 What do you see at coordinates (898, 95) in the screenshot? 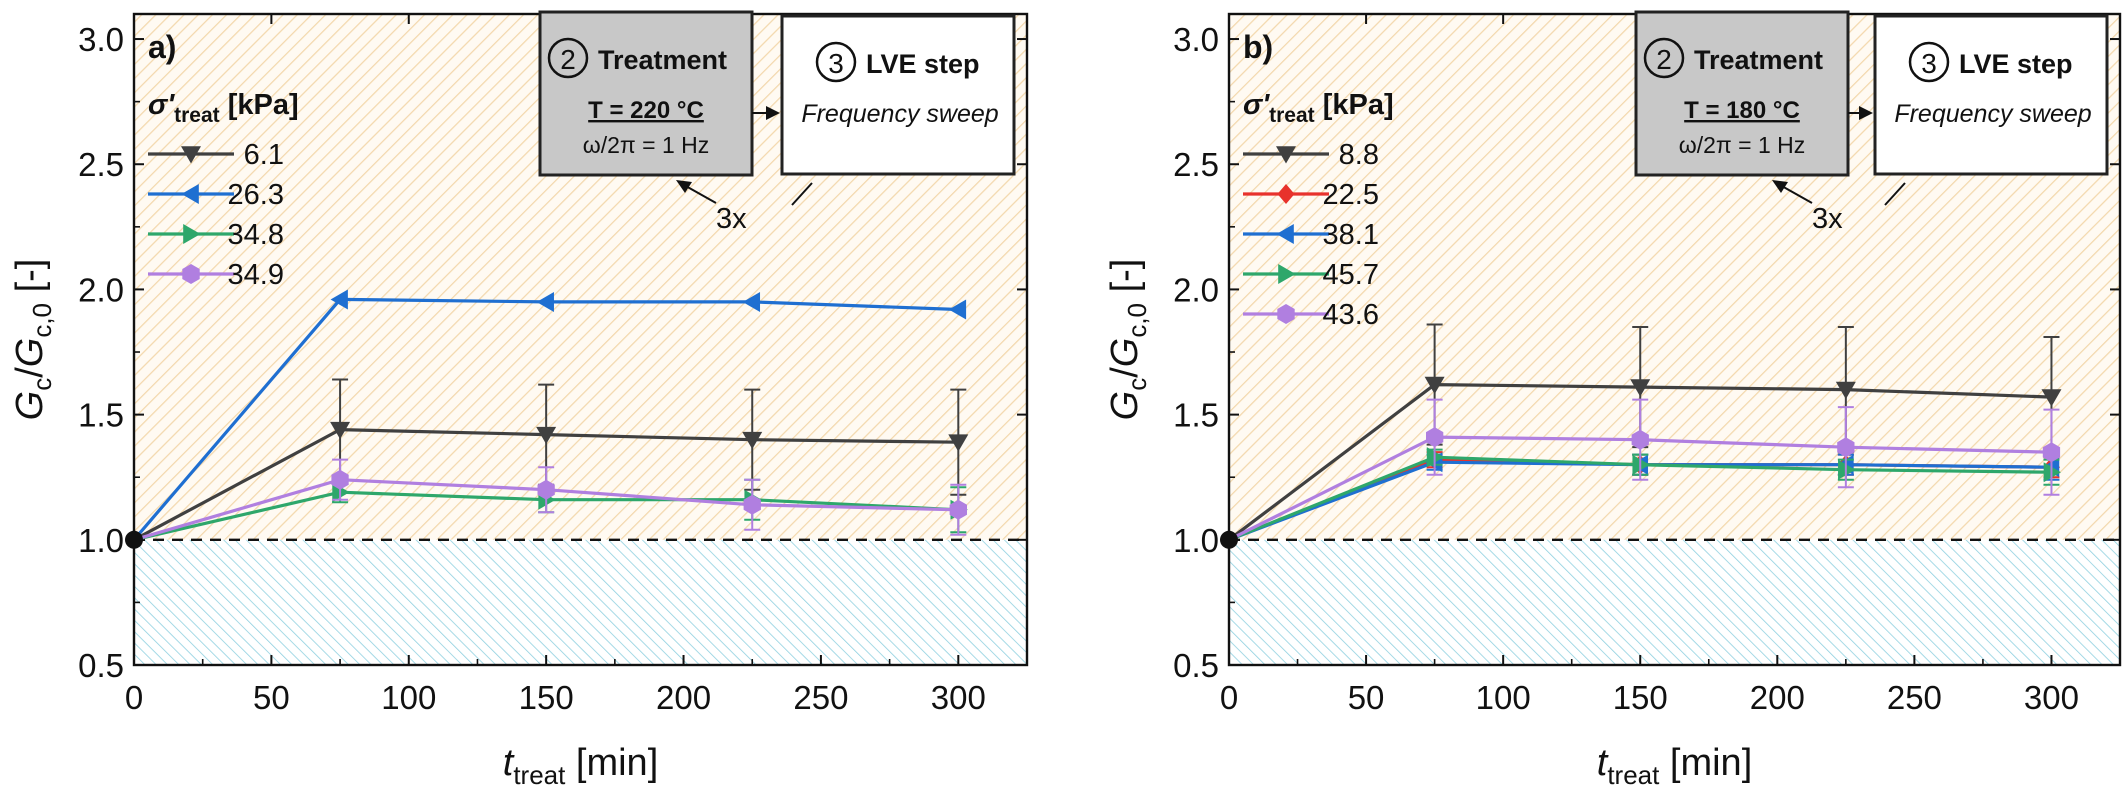
I see `lve-box` at bounding box center [898, 95].